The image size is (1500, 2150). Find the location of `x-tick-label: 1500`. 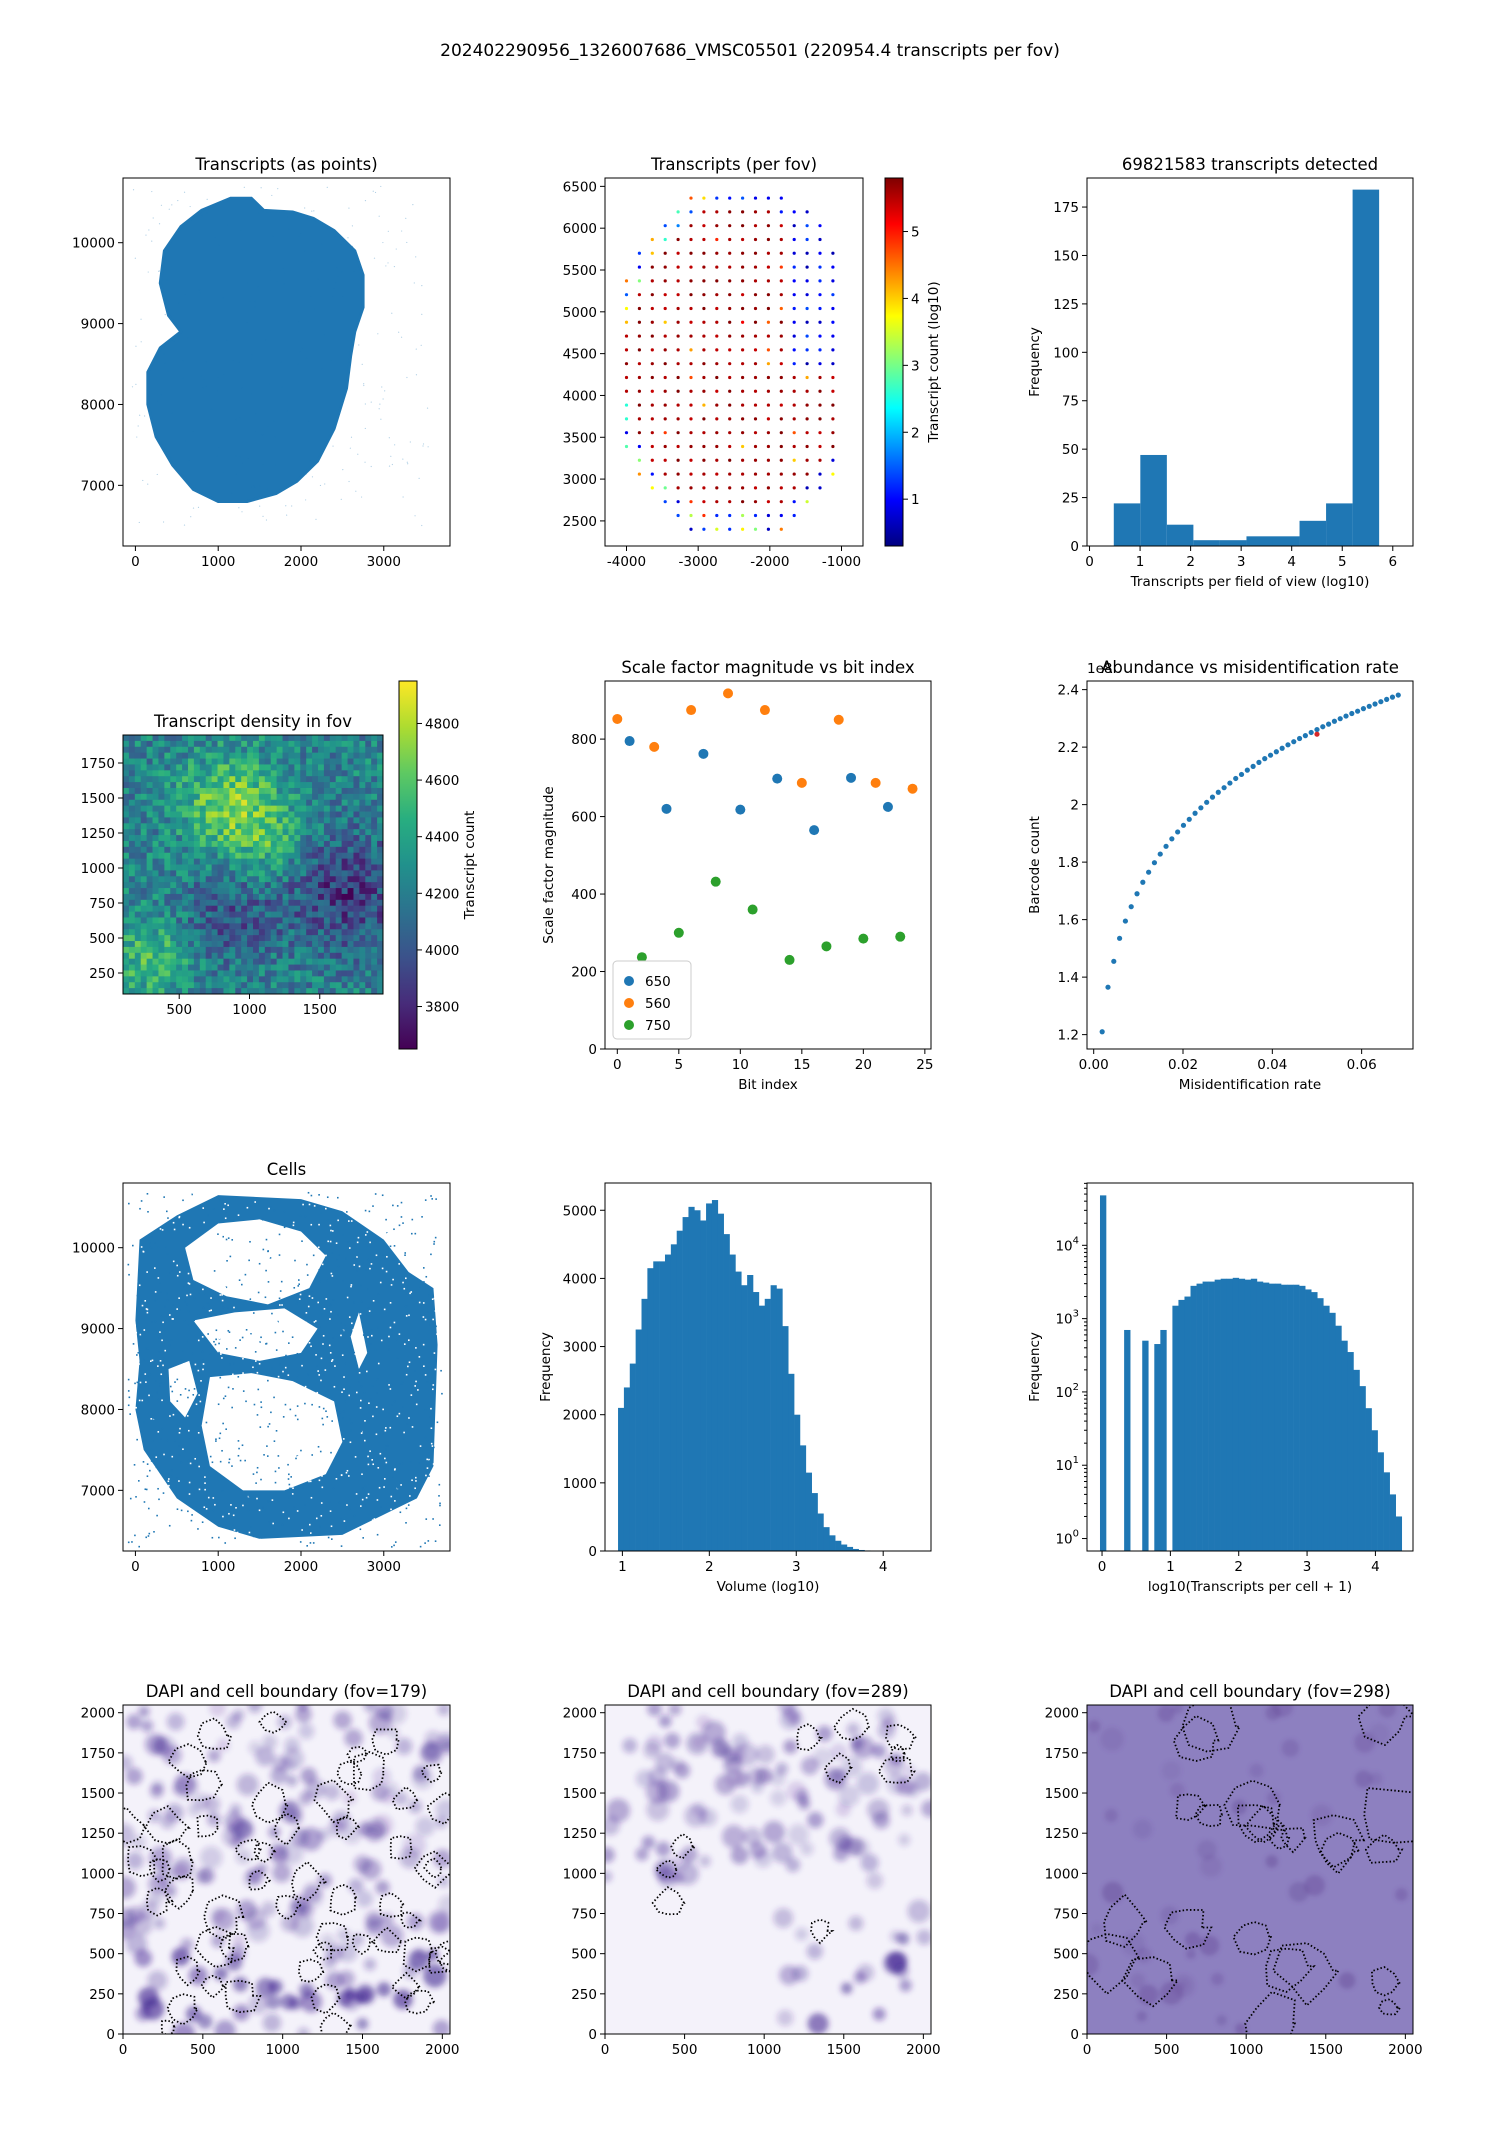

x-tick-label: 1500 is located at coordinates (844, 2050).